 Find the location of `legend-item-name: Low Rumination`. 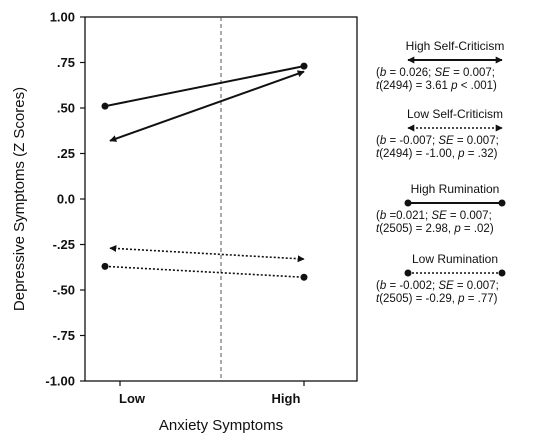

legend-item-name: Low Rumination is located at coordinates (455, 259).